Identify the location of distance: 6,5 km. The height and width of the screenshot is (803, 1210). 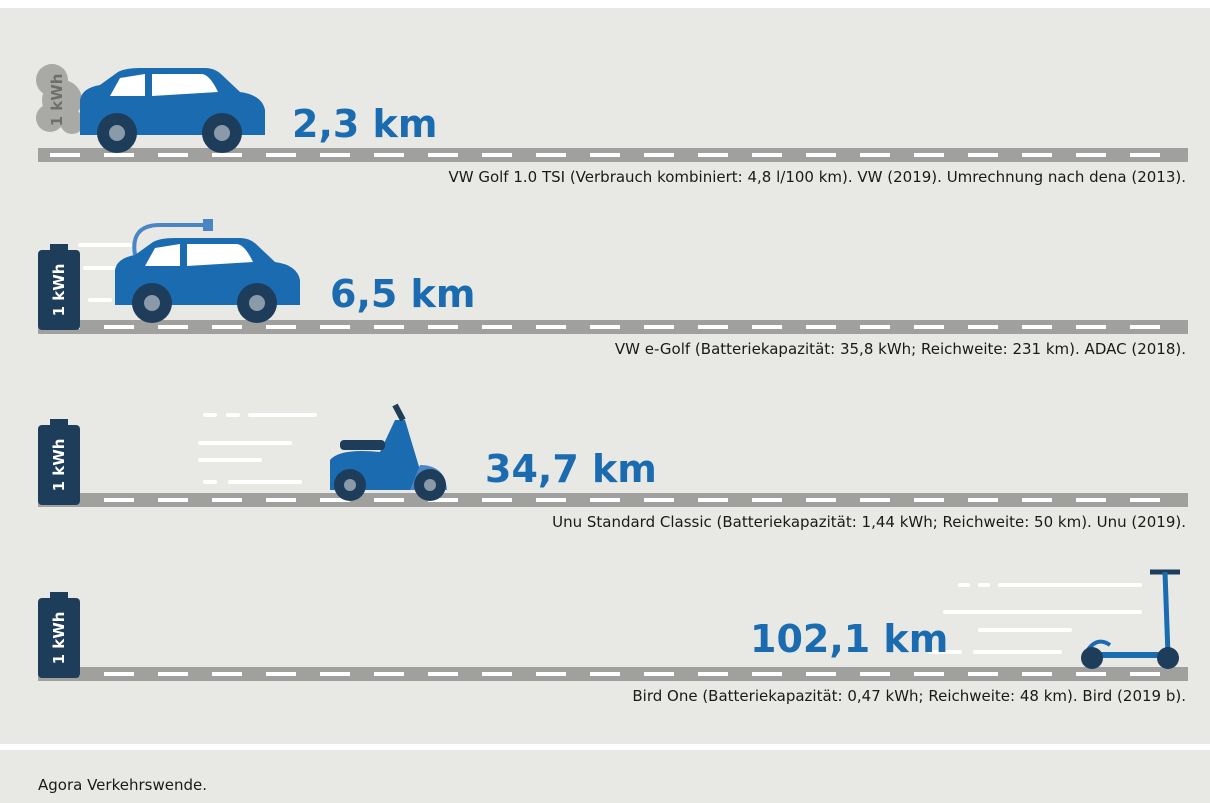
(402, 294).